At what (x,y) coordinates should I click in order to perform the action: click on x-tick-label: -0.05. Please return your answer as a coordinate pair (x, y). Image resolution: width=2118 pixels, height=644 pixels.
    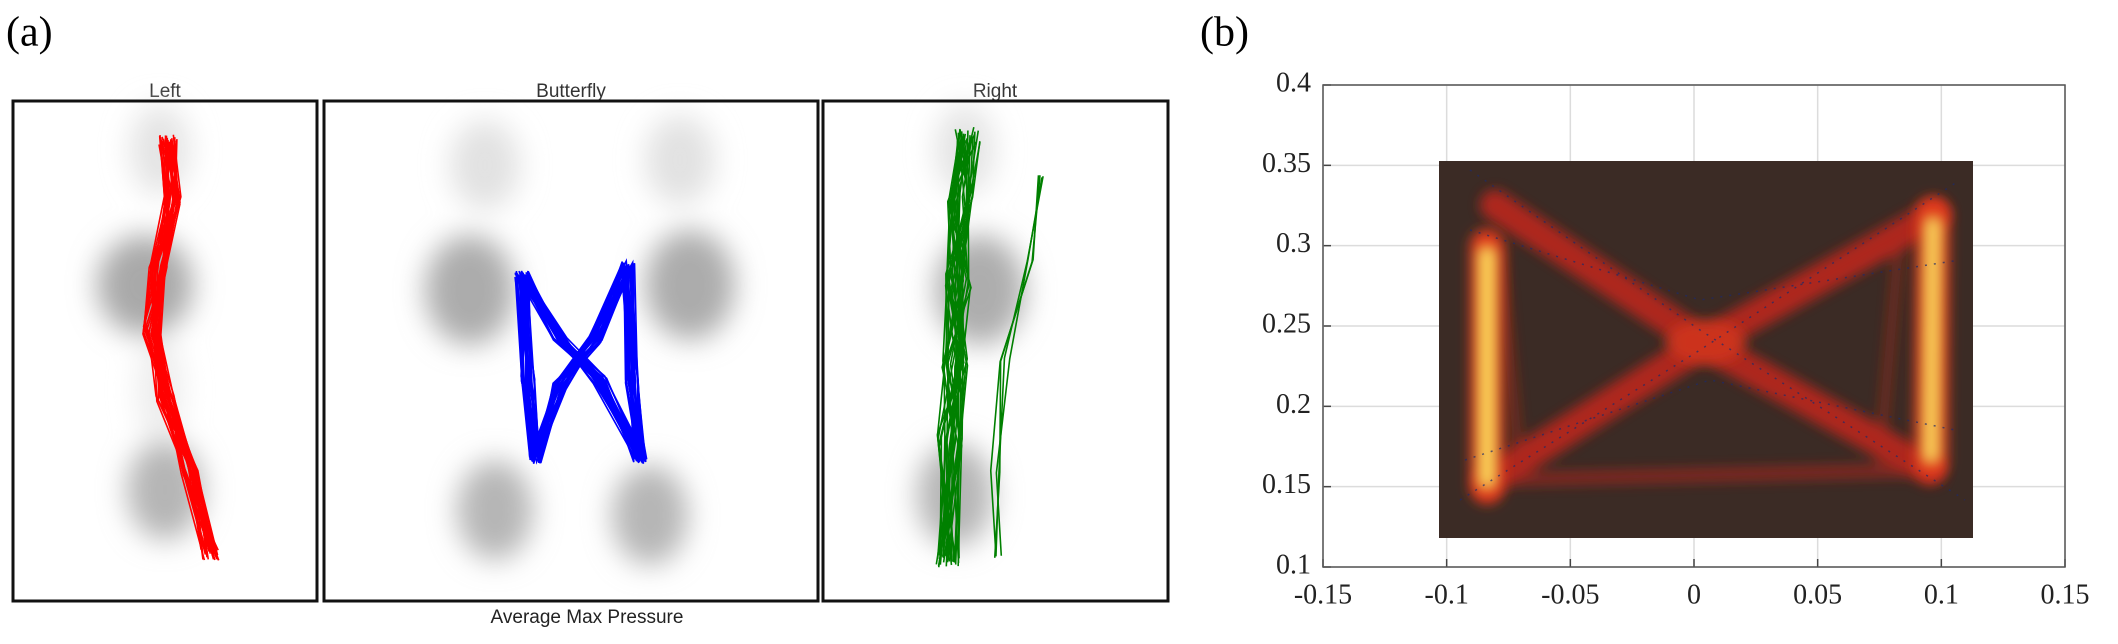
    Looking at the image, I should click on (1570, 594).